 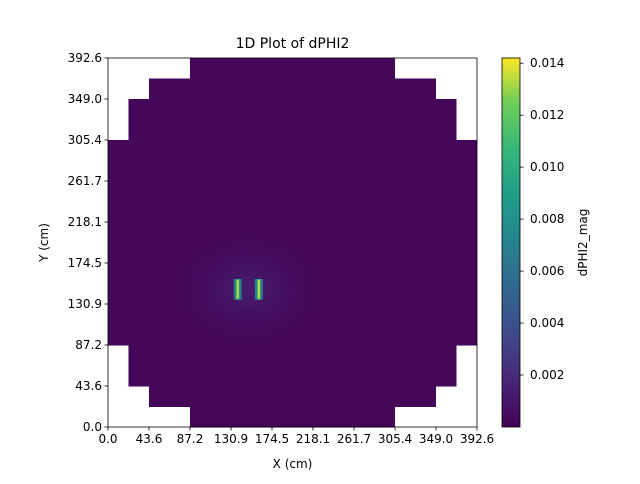 I want to click on y-tick-label: 261.7, so click(x=85, y=181).